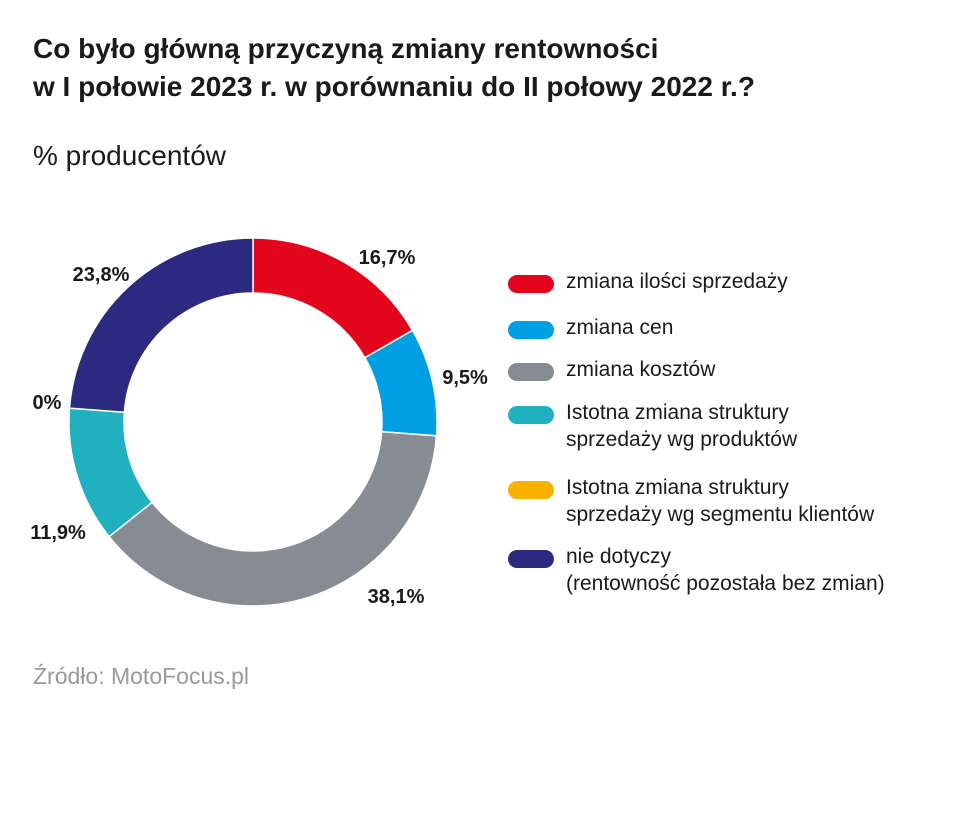  What do you see at coordinates (465, 378) in the screenshot?
I see `data-label-prices: 9,5%` at bounding box center [465, 378].